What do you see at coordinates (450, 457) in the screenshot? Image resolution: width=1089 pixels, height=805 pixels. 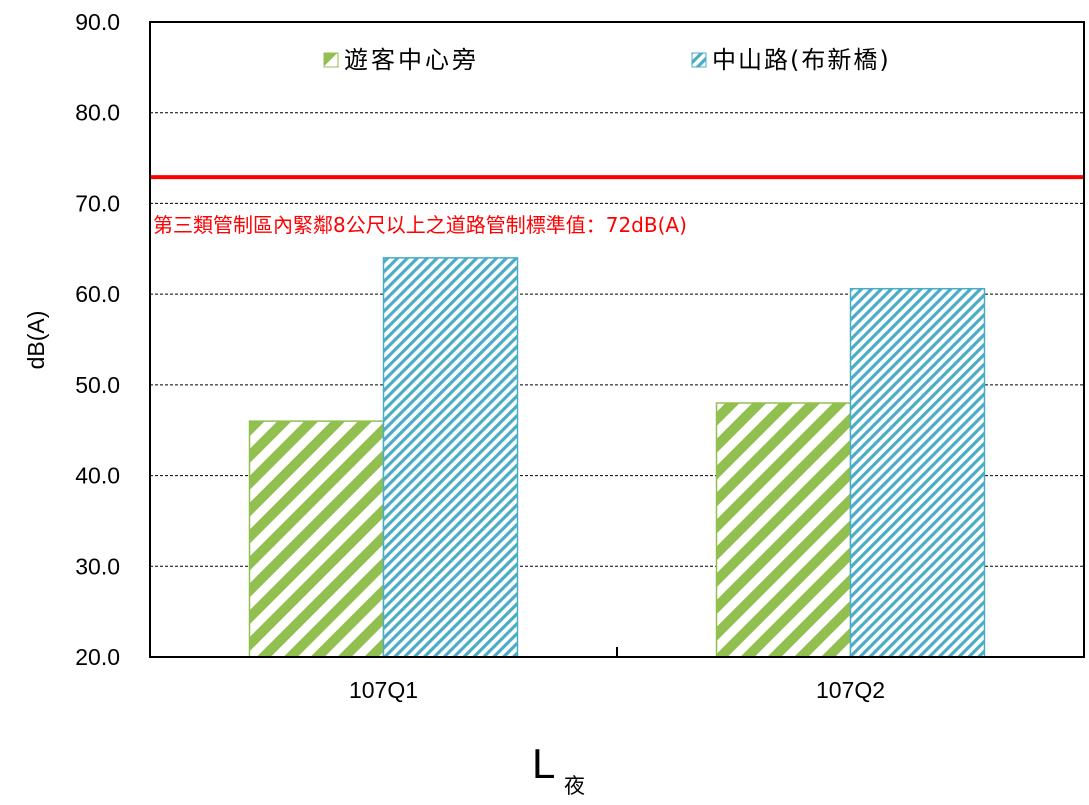 I see `bar-series-2-107Q1` at bounding box center [450, 457].